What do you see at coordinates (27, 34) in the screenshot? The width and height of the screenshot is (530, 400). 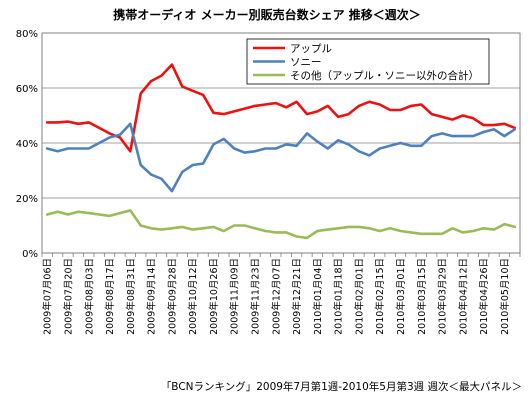 I see `y-tick-label: 80%` at bounding box center [27, 34].